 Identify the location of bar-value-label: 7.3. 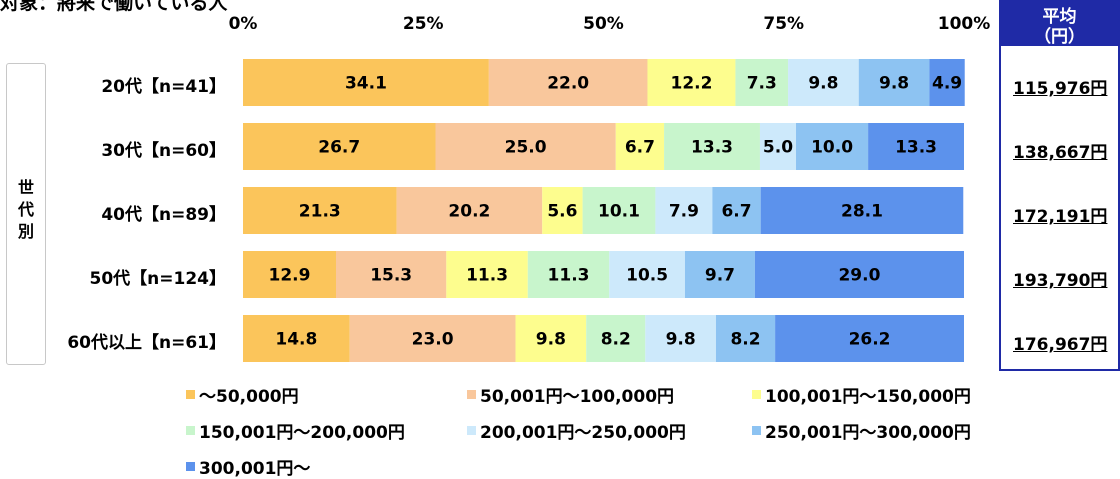
(762, 84).